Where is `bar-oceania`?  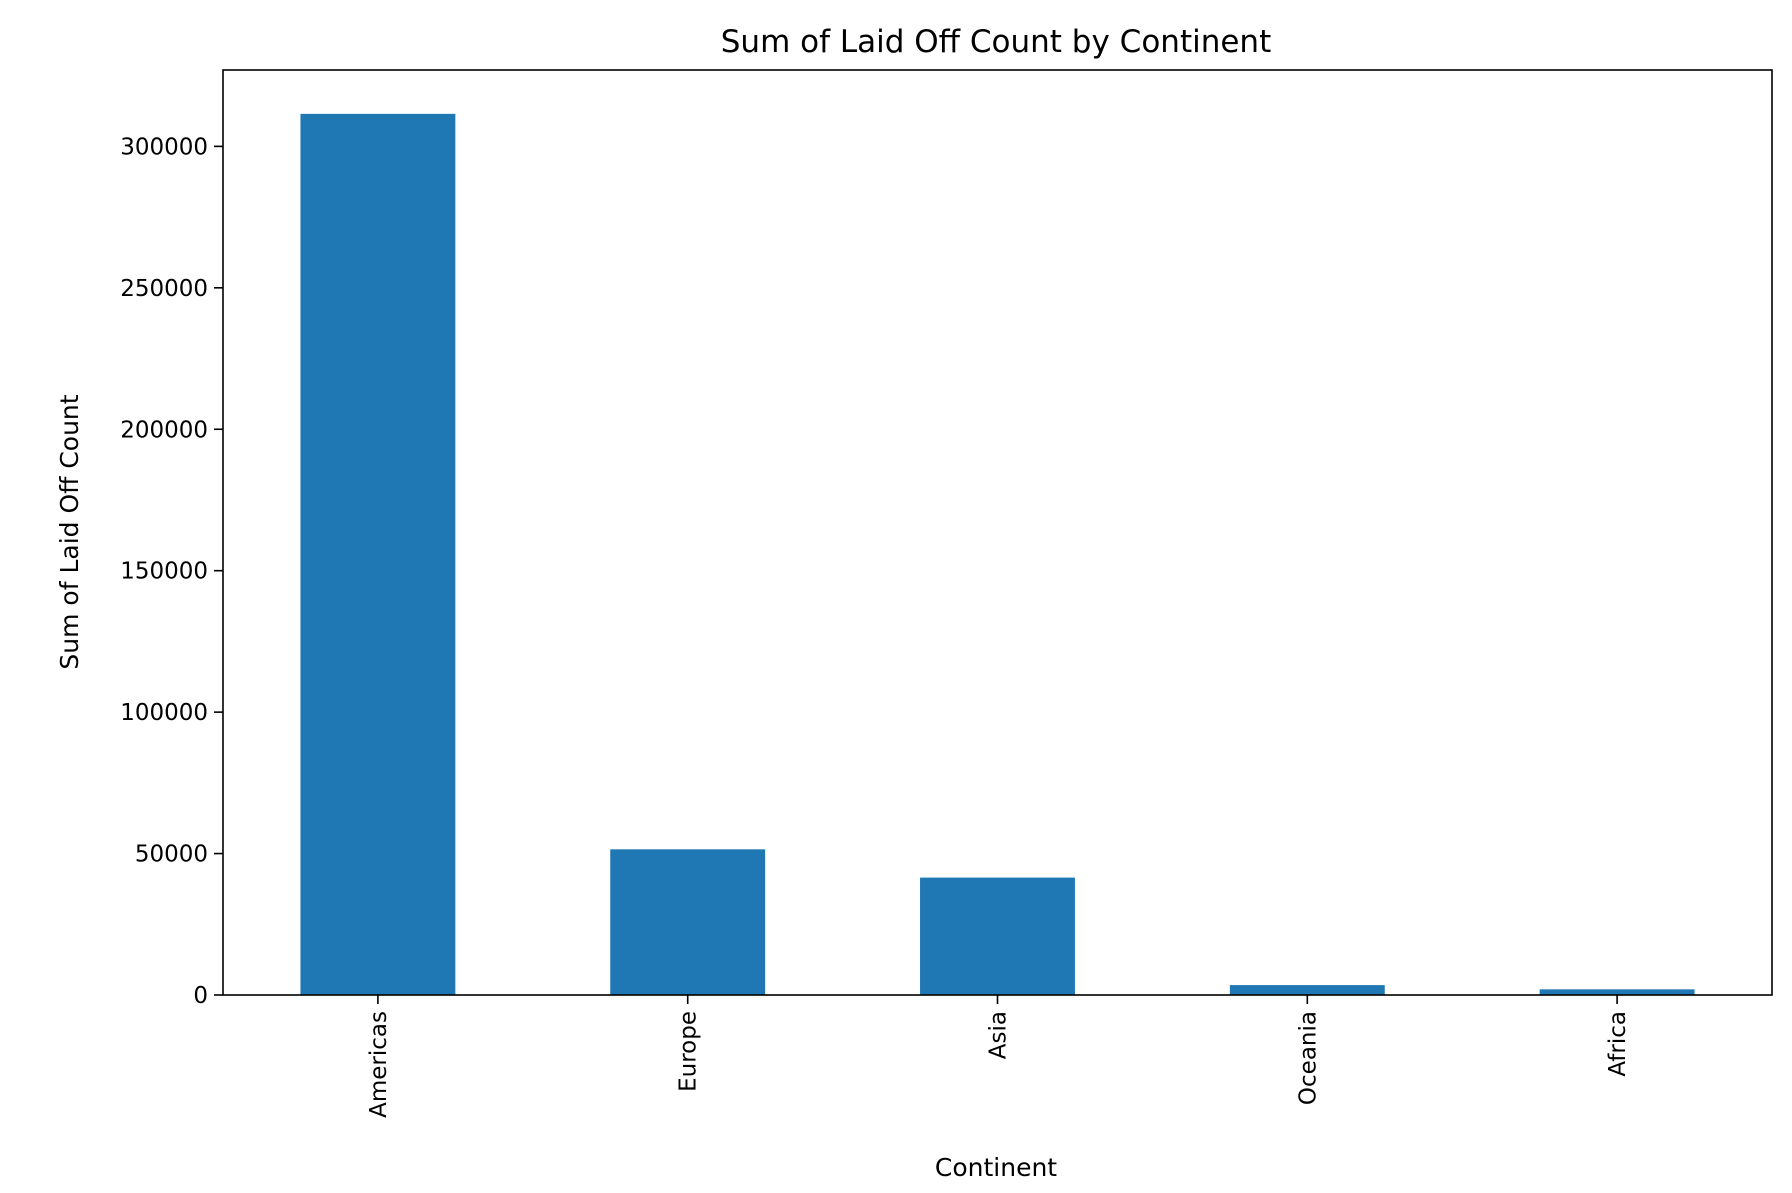
bar-oceania is located at coordinates (1307, 990).